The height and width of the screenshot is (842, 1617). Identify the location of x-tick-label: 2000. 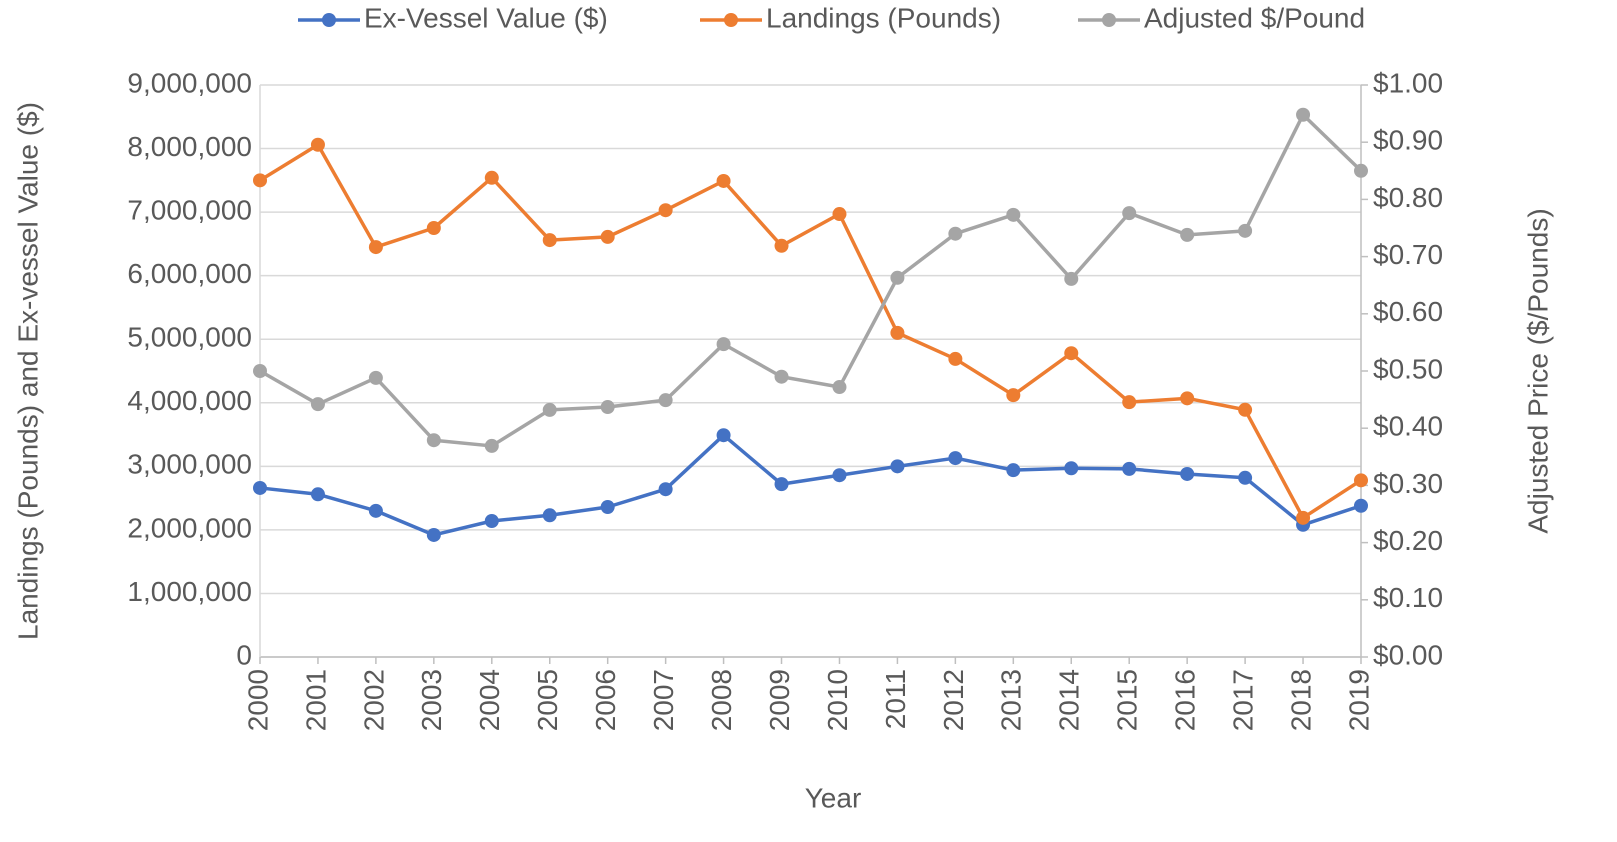
(257, 700).